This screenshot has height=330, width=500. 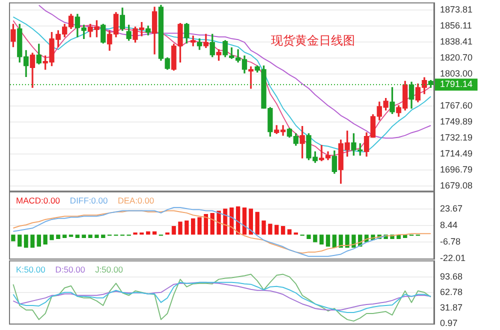 I want to click on series-label: DEA:0.00, so click(x=136, y=200).